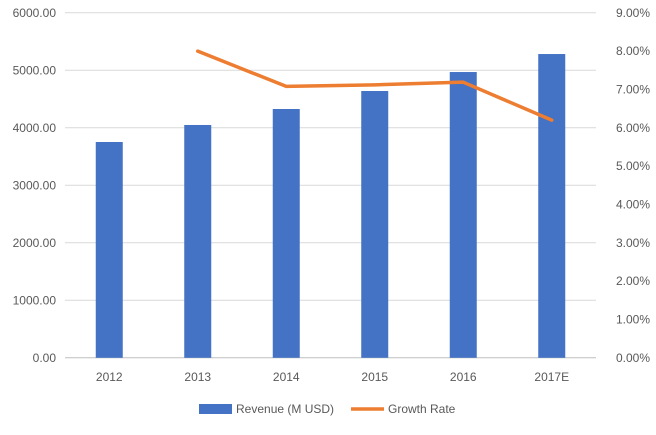  Describe the element at coordinates (633, 243) in the screenshot. I see `y-right-tick-label: 3.00%` at that location.